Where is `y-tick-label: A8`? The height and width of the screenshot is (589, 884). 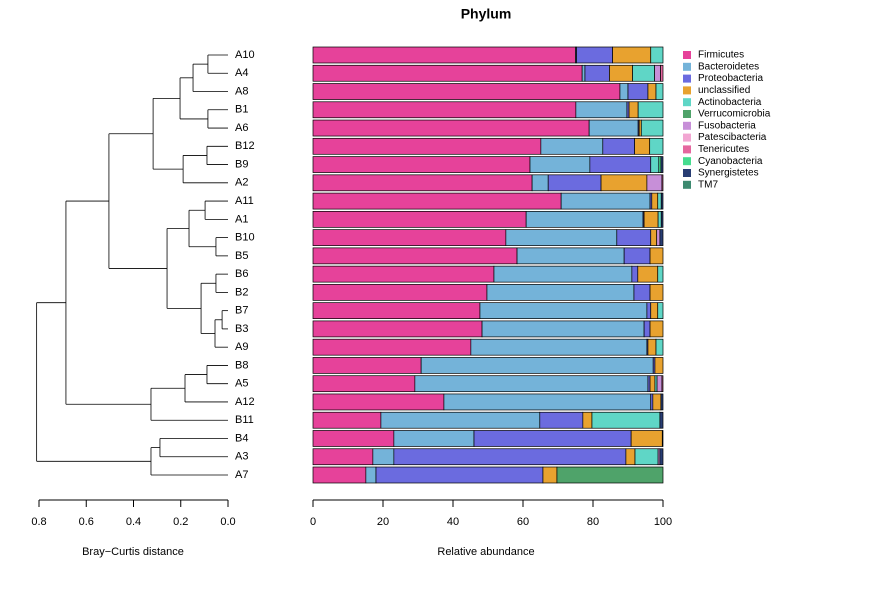 y-tick-label: A8 is located at coordinates (241, 91).